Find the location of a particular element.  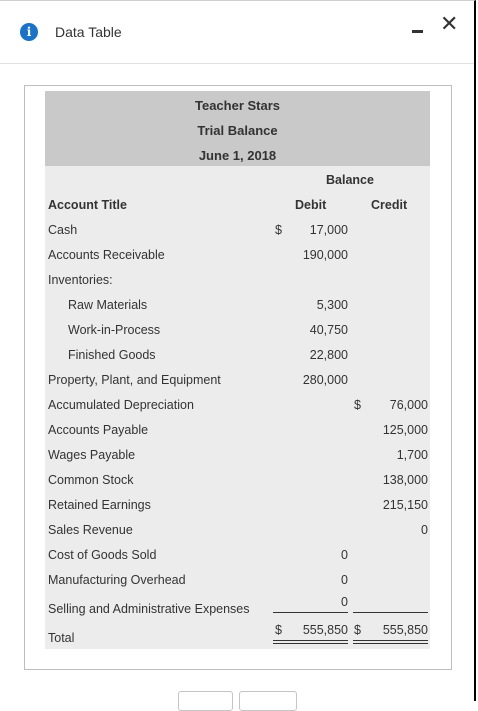

footer-button-right is located at coordinates (268, 701).